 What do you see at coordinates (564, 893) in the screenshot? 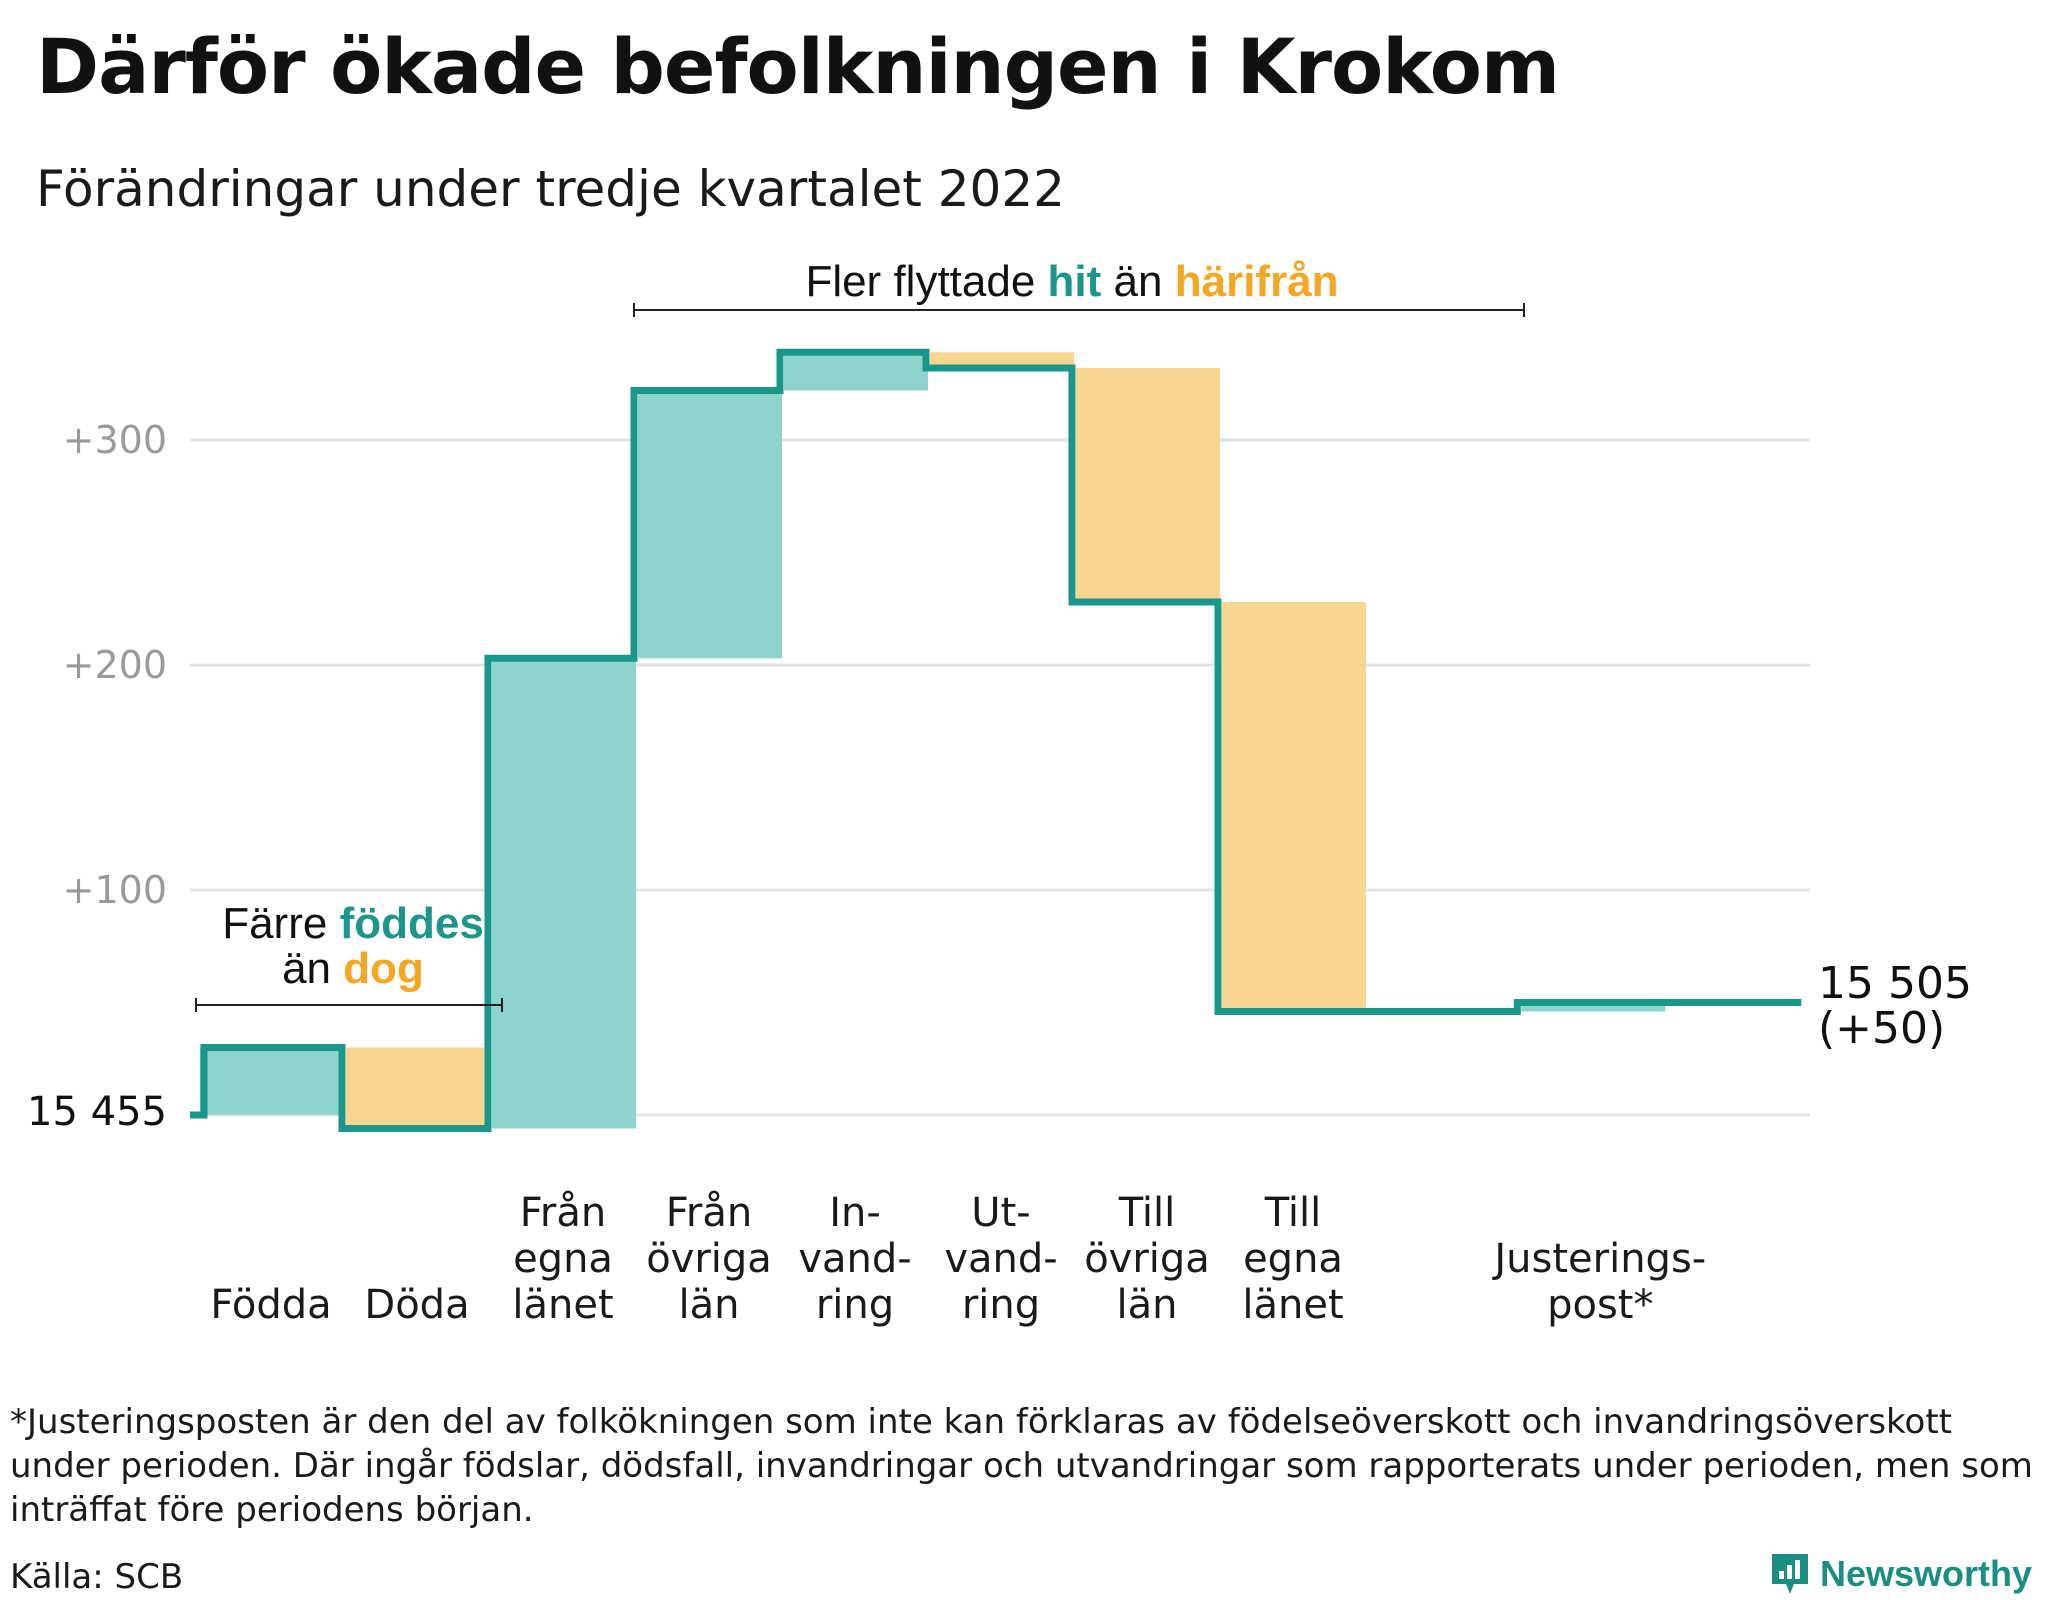
I see `bar-fran_egna` at bounding box center [564, 893].